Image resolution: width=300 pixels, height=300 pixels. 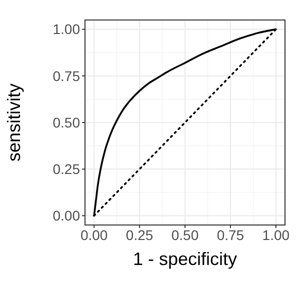 What do you see at coordinates (230, 235) in the screenshot?
I see `x-tick-label: 0.75` at bounding box center [230, 235].